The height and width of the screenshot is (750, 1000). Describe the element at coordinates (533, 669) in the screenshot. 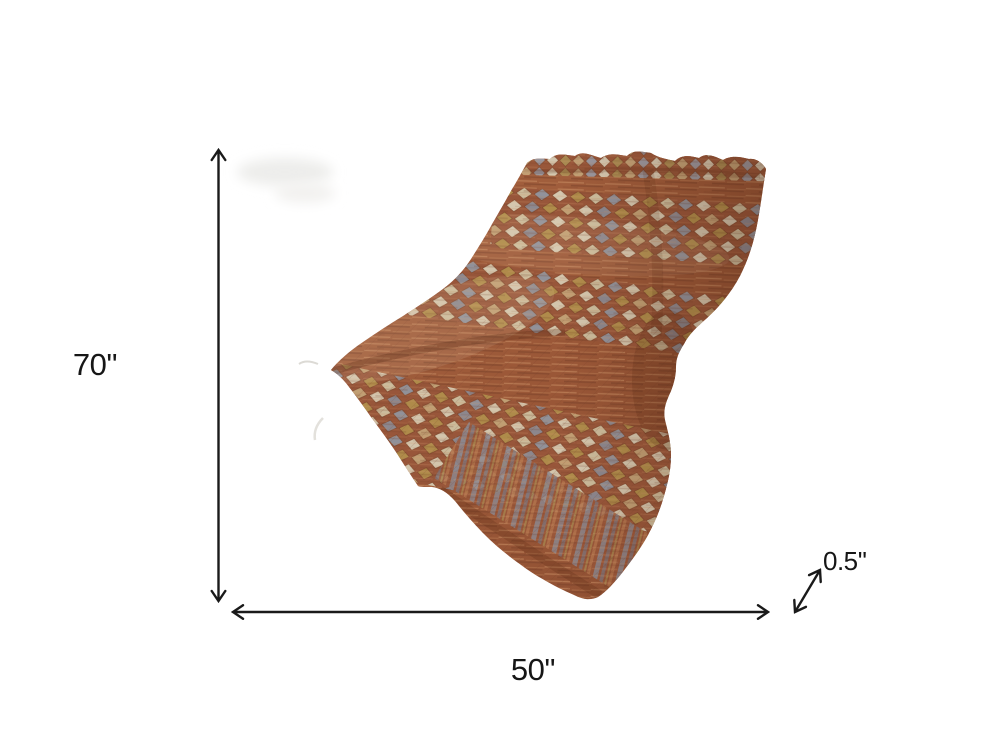

I see `width-dimension-label: 50''` at that location.